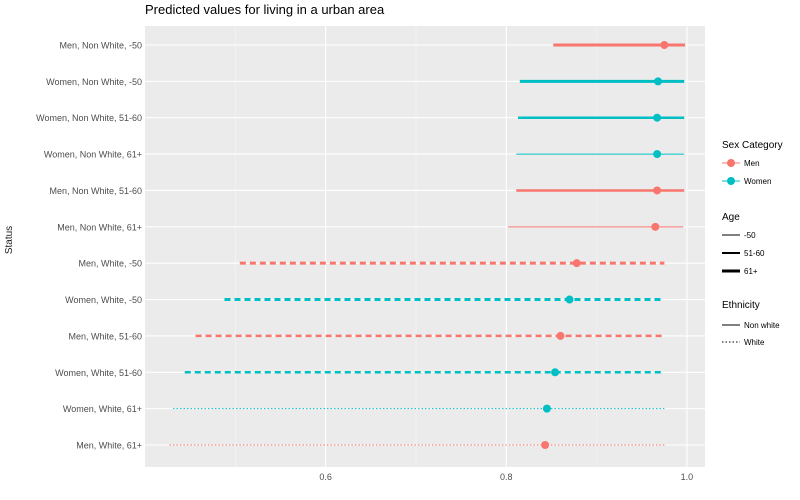 The width and height of the screenshot is (800, 500). I want to click on legend-age-title: Age, so click(731, 217).